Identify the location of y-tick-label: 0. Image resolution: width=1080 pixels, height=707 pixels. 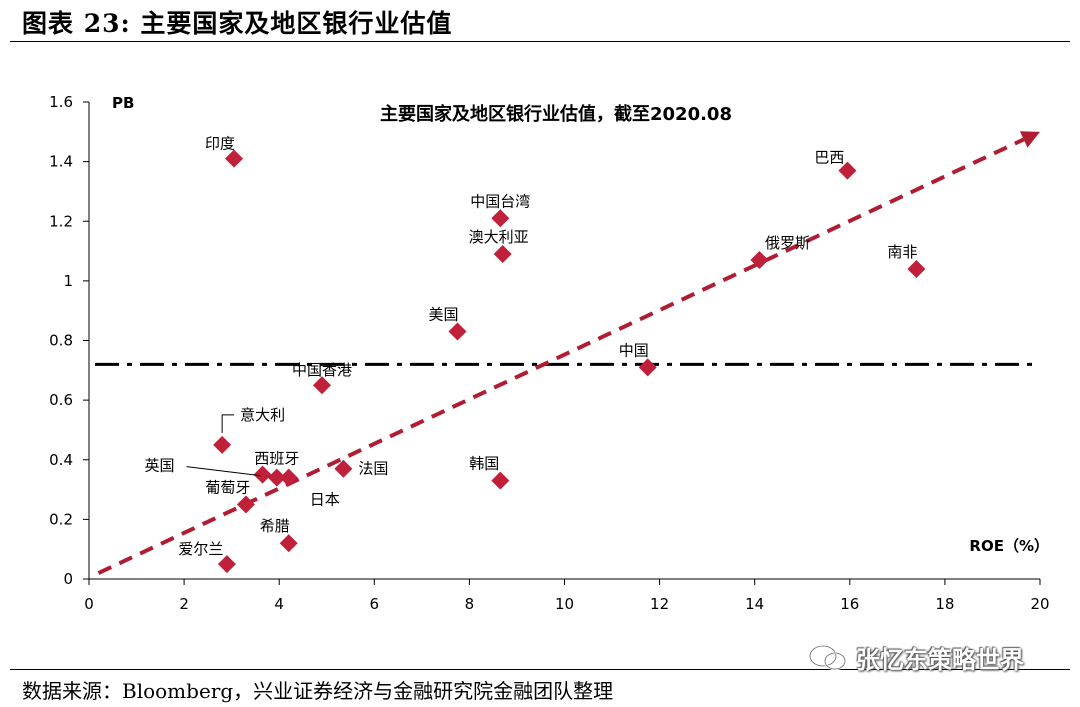
(68, 579).